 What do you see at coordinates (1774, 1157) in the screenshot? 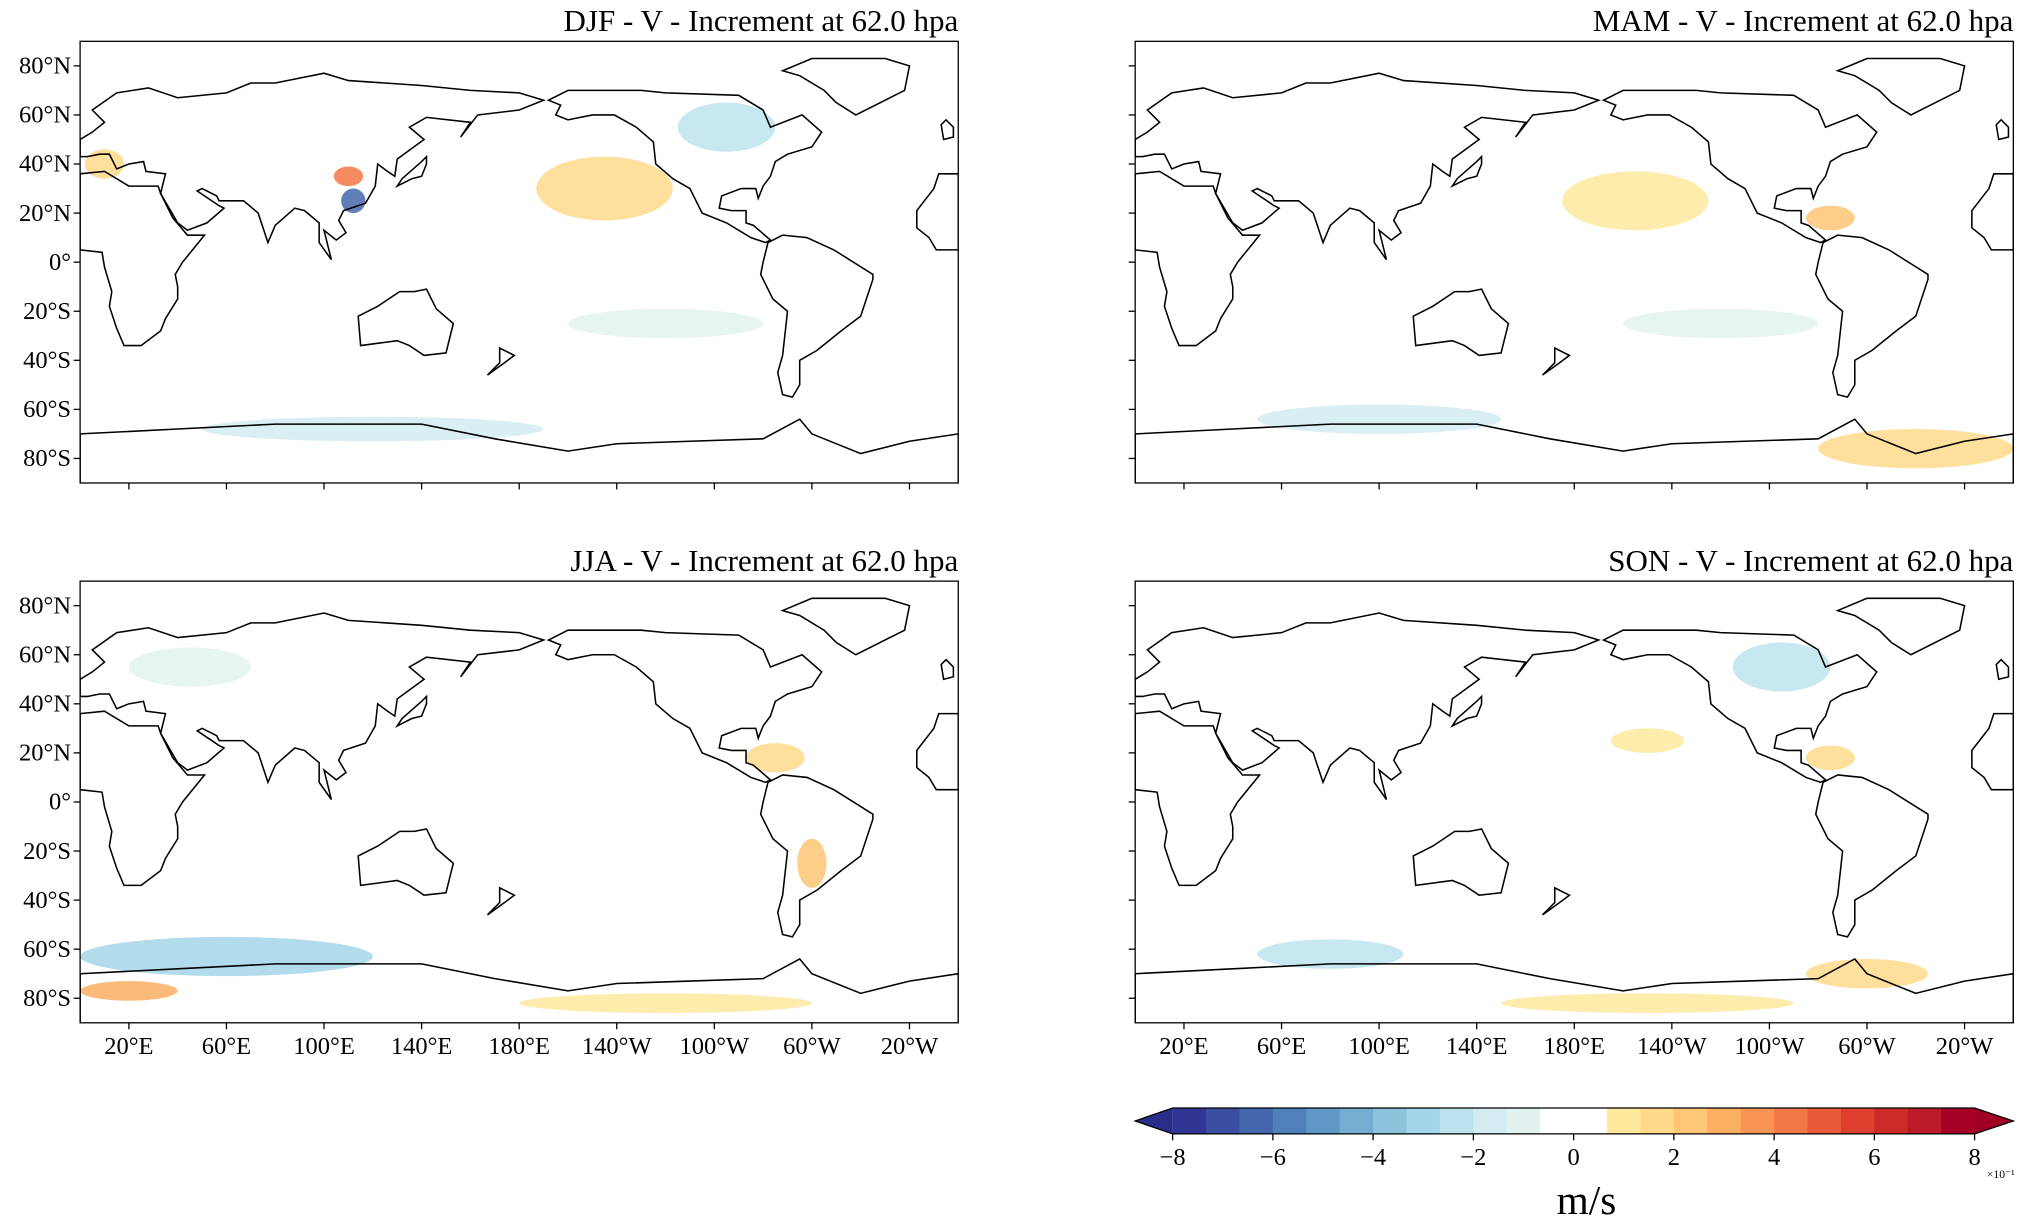
I see `colorbar-tick-label: 4` at bounding box center [1774, 1157].